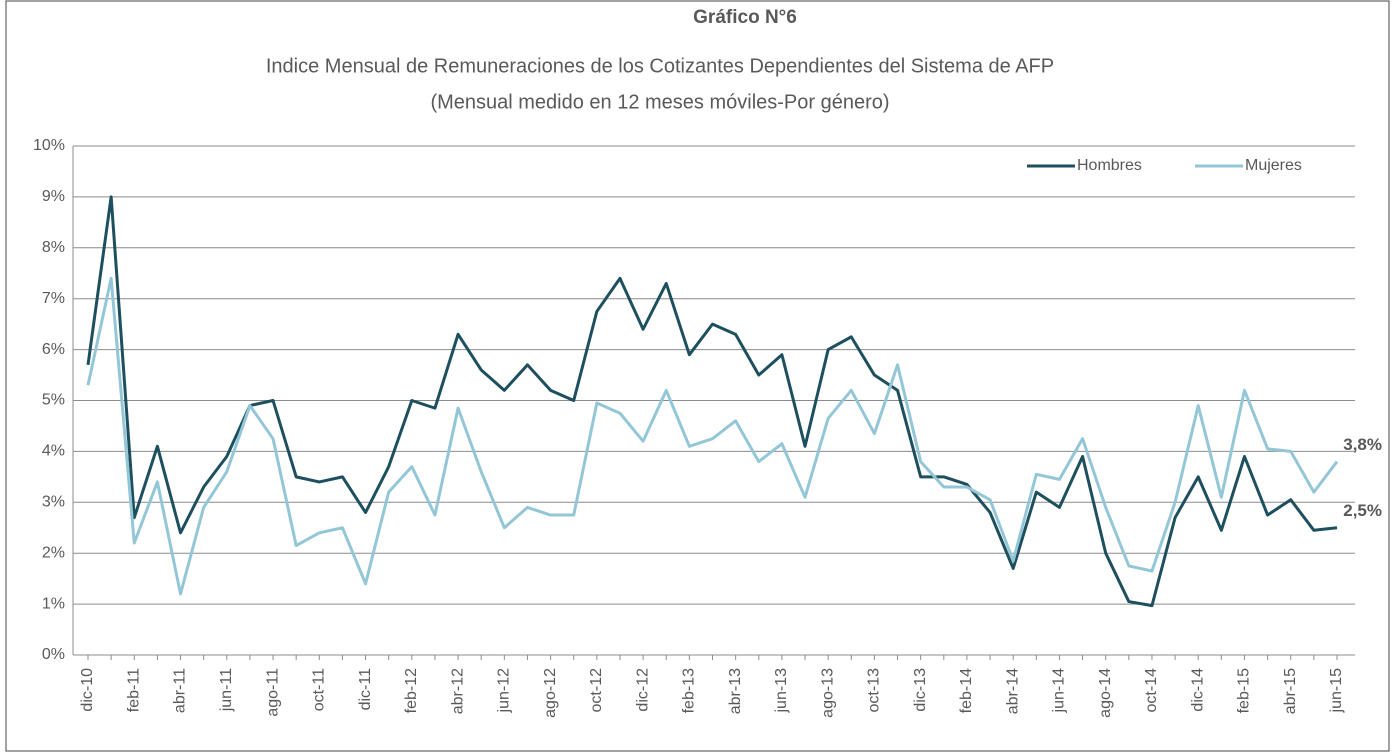 This screenshot has height=755, width=1395. I want to click on y-tick-label: 10%, so click(49, 145).